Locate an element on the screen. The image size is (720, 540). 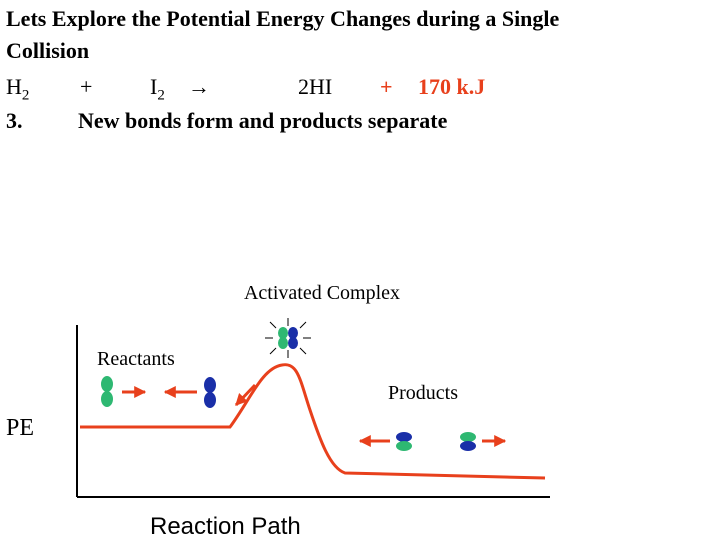
title-line-2: Collision is located at coordinates (48, 50).